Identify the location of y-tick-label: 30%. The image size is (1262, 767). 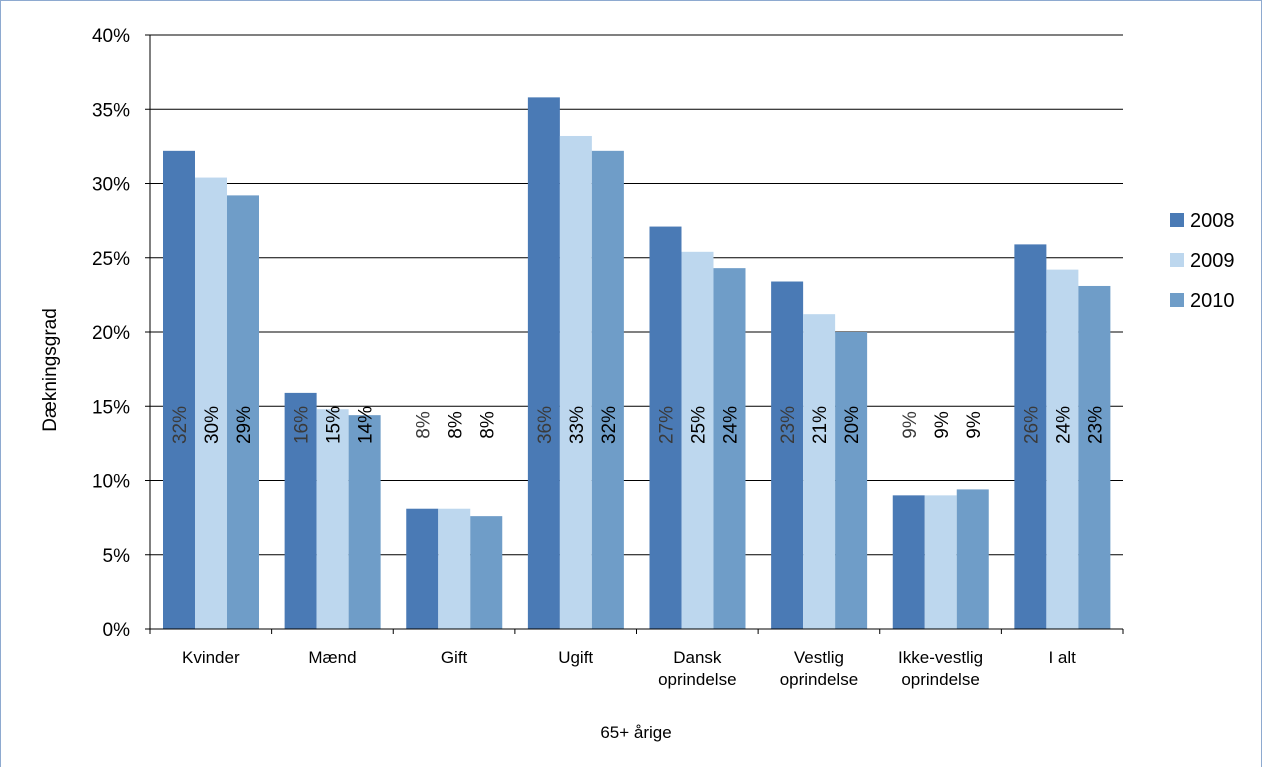
(111, 185).